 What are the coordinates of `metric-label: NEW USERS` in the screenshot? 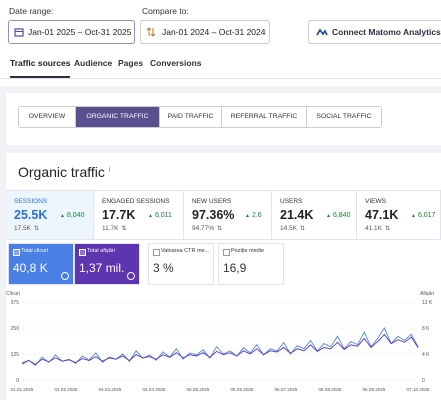 It's located at (212, 201).